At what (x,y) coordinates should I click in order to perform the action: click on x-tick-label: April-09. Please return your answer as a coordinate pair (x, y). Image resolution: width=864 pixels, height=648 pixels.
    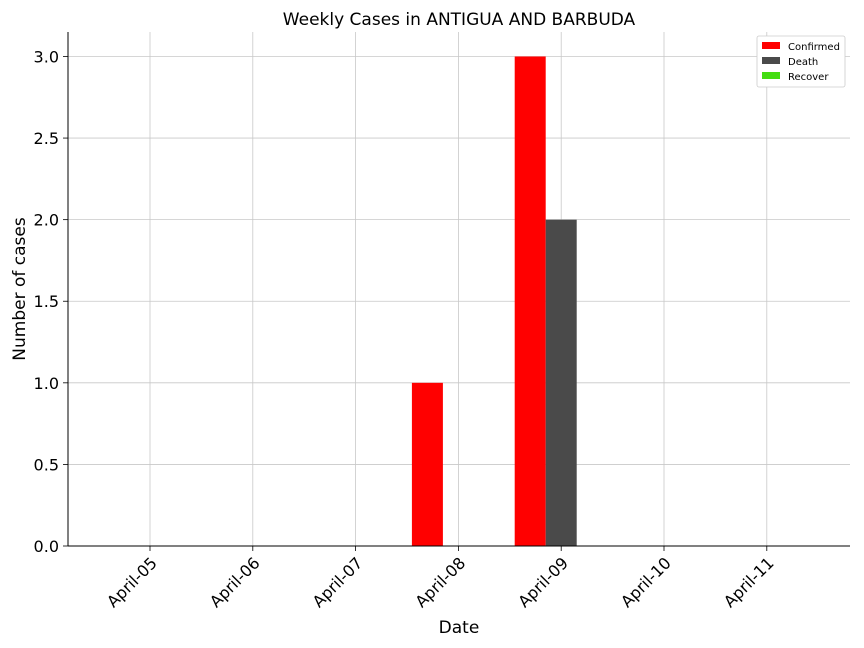
    Looking at the image, I should click on (543, 582).